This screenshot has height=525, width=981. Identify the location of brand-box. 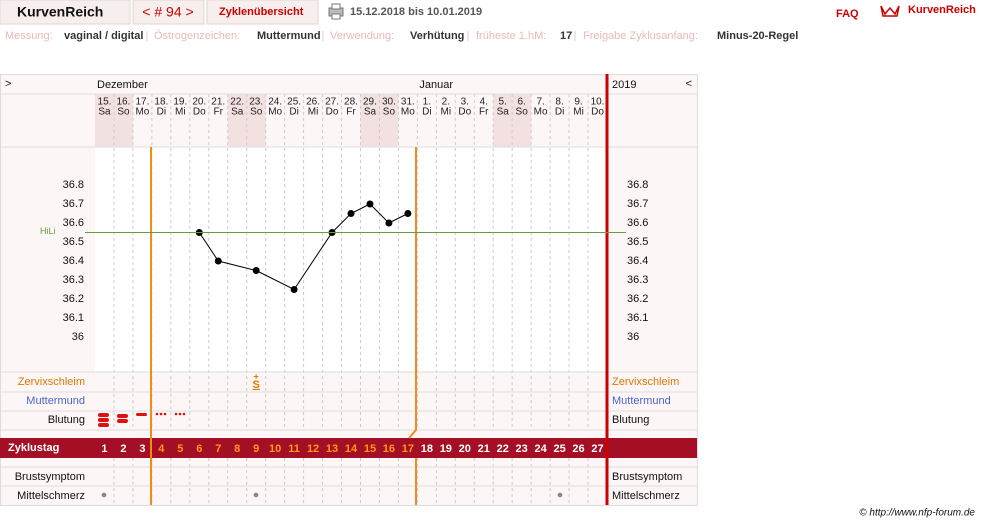
(65, 12).